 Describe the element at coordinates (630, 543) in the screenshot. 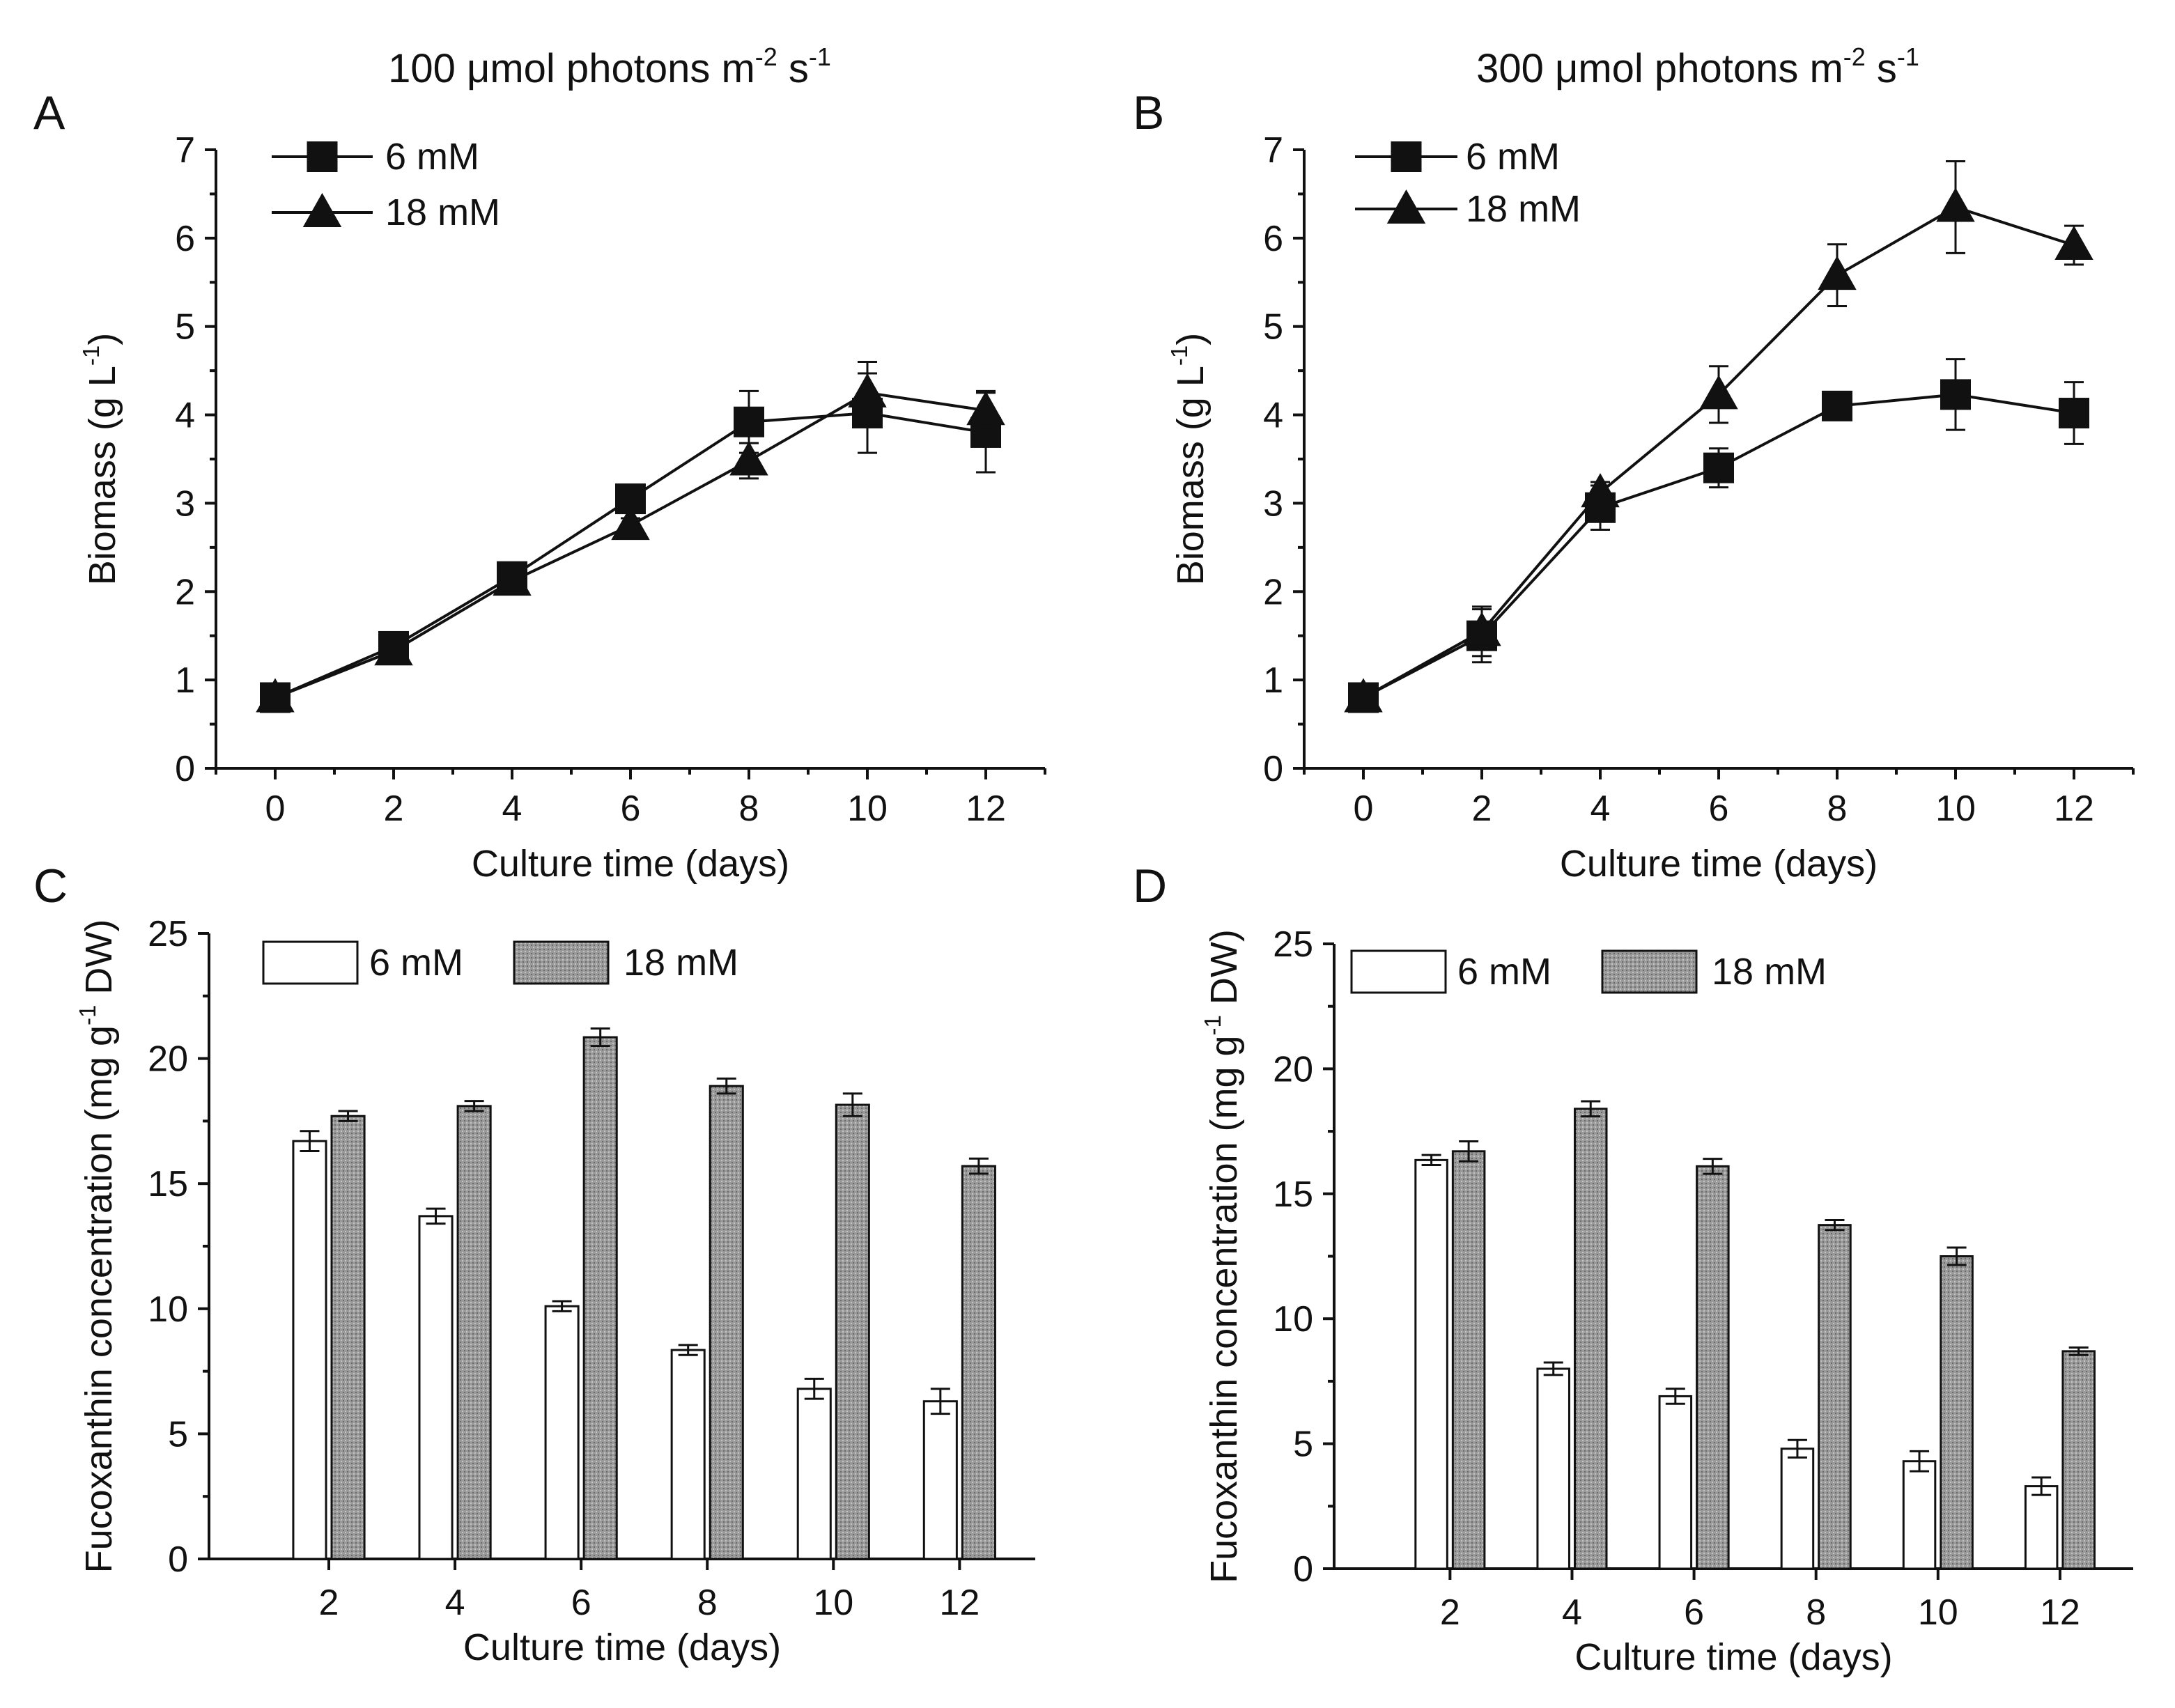

I see `series-6-mm` at that location.